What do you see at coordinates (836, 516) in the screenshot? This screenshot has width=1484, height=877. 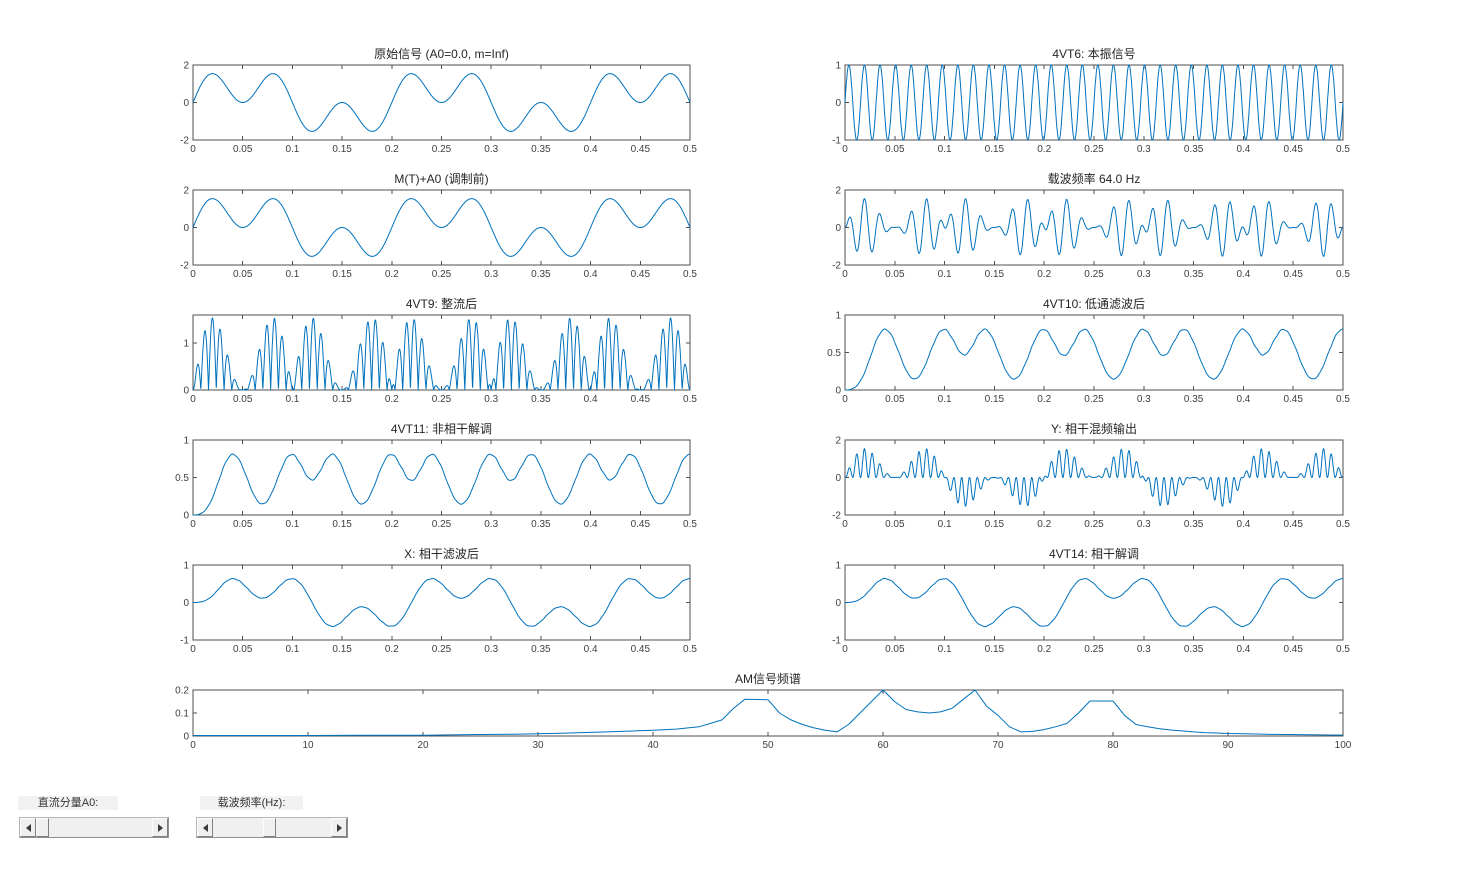 I see `y-tick-label: -2` at bounding box center [836, 516].